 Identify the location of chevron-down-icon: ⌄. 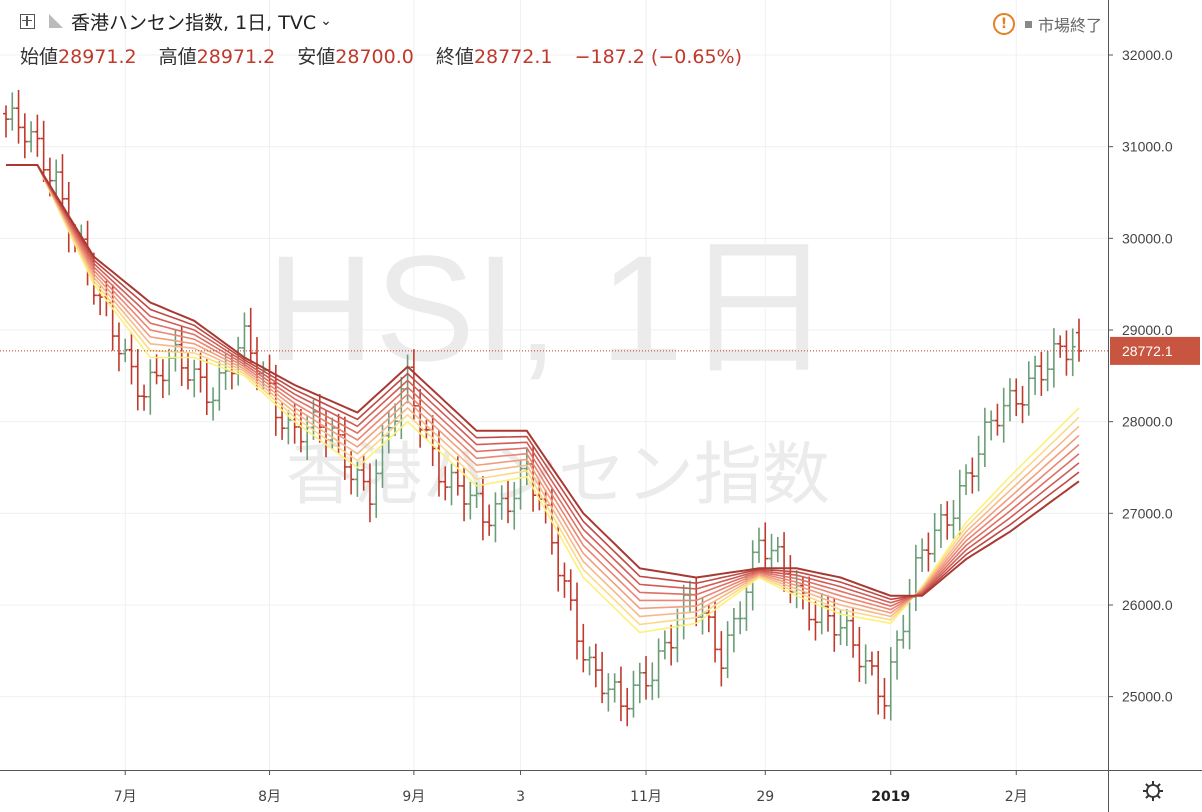
(326, 21).